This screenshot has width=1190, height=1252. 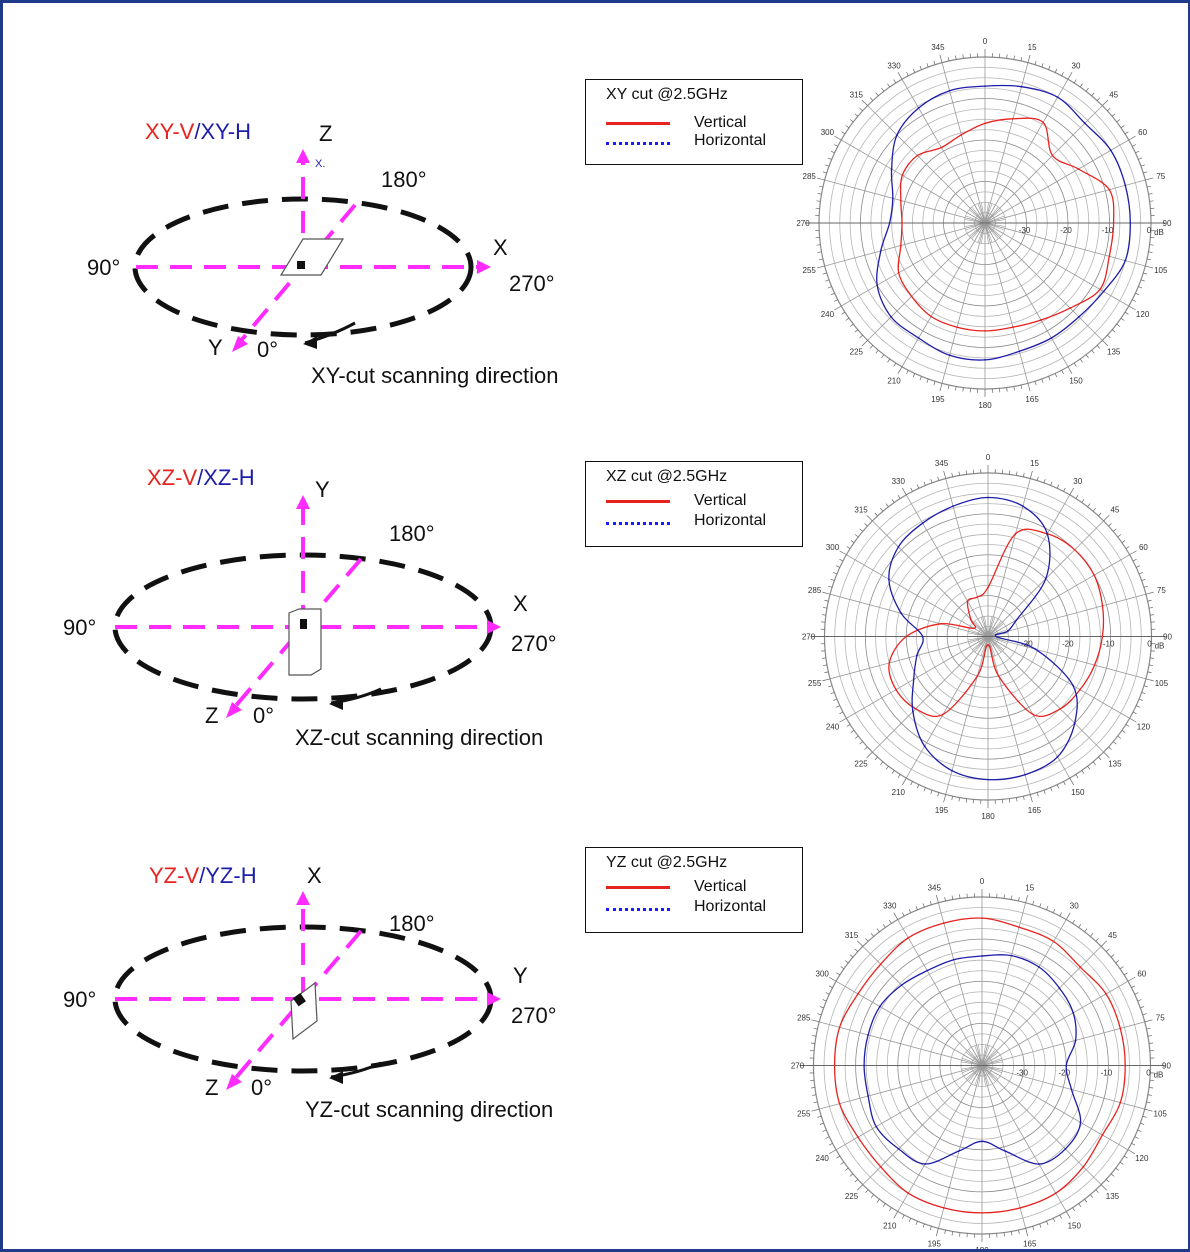 What do you see at coordinates (404, 179) in the screenshot?
I see `xy-angle-180: 180°` at bounding box center [404, 179].